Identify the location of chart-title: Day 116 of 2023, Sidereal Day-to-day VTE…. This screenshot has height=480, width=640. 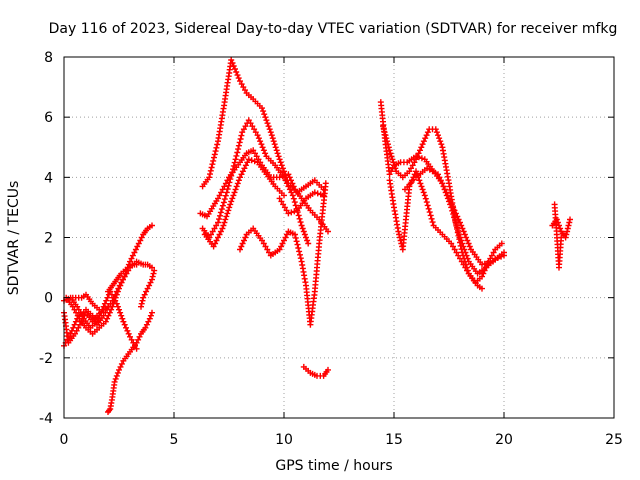
(333, 29).